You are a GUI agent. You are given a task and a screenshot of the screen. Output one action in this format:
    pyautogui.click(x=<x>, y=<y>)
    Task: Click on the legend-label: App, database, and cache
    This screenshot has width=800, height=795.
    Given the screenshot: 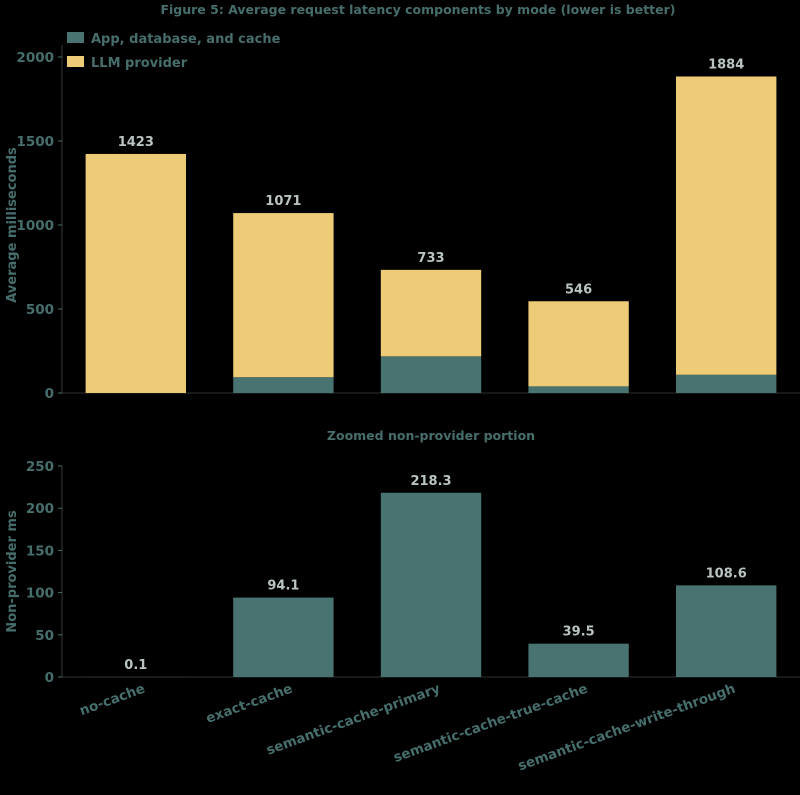 What is the action you would take?
    pyautogui.click(x=186, y=39)
    